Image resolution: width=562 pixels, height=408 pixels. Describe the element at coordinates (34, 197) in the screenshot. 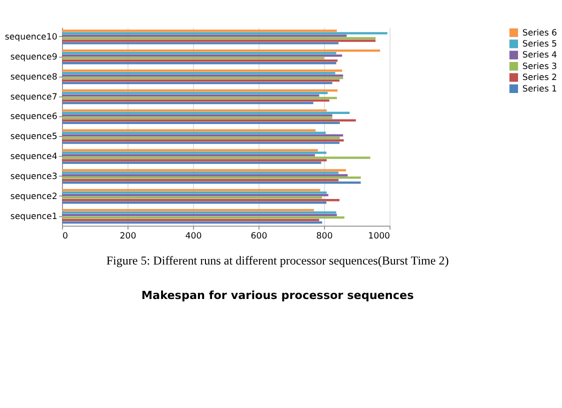

I see `y-tick-label: sequence2` at that location.